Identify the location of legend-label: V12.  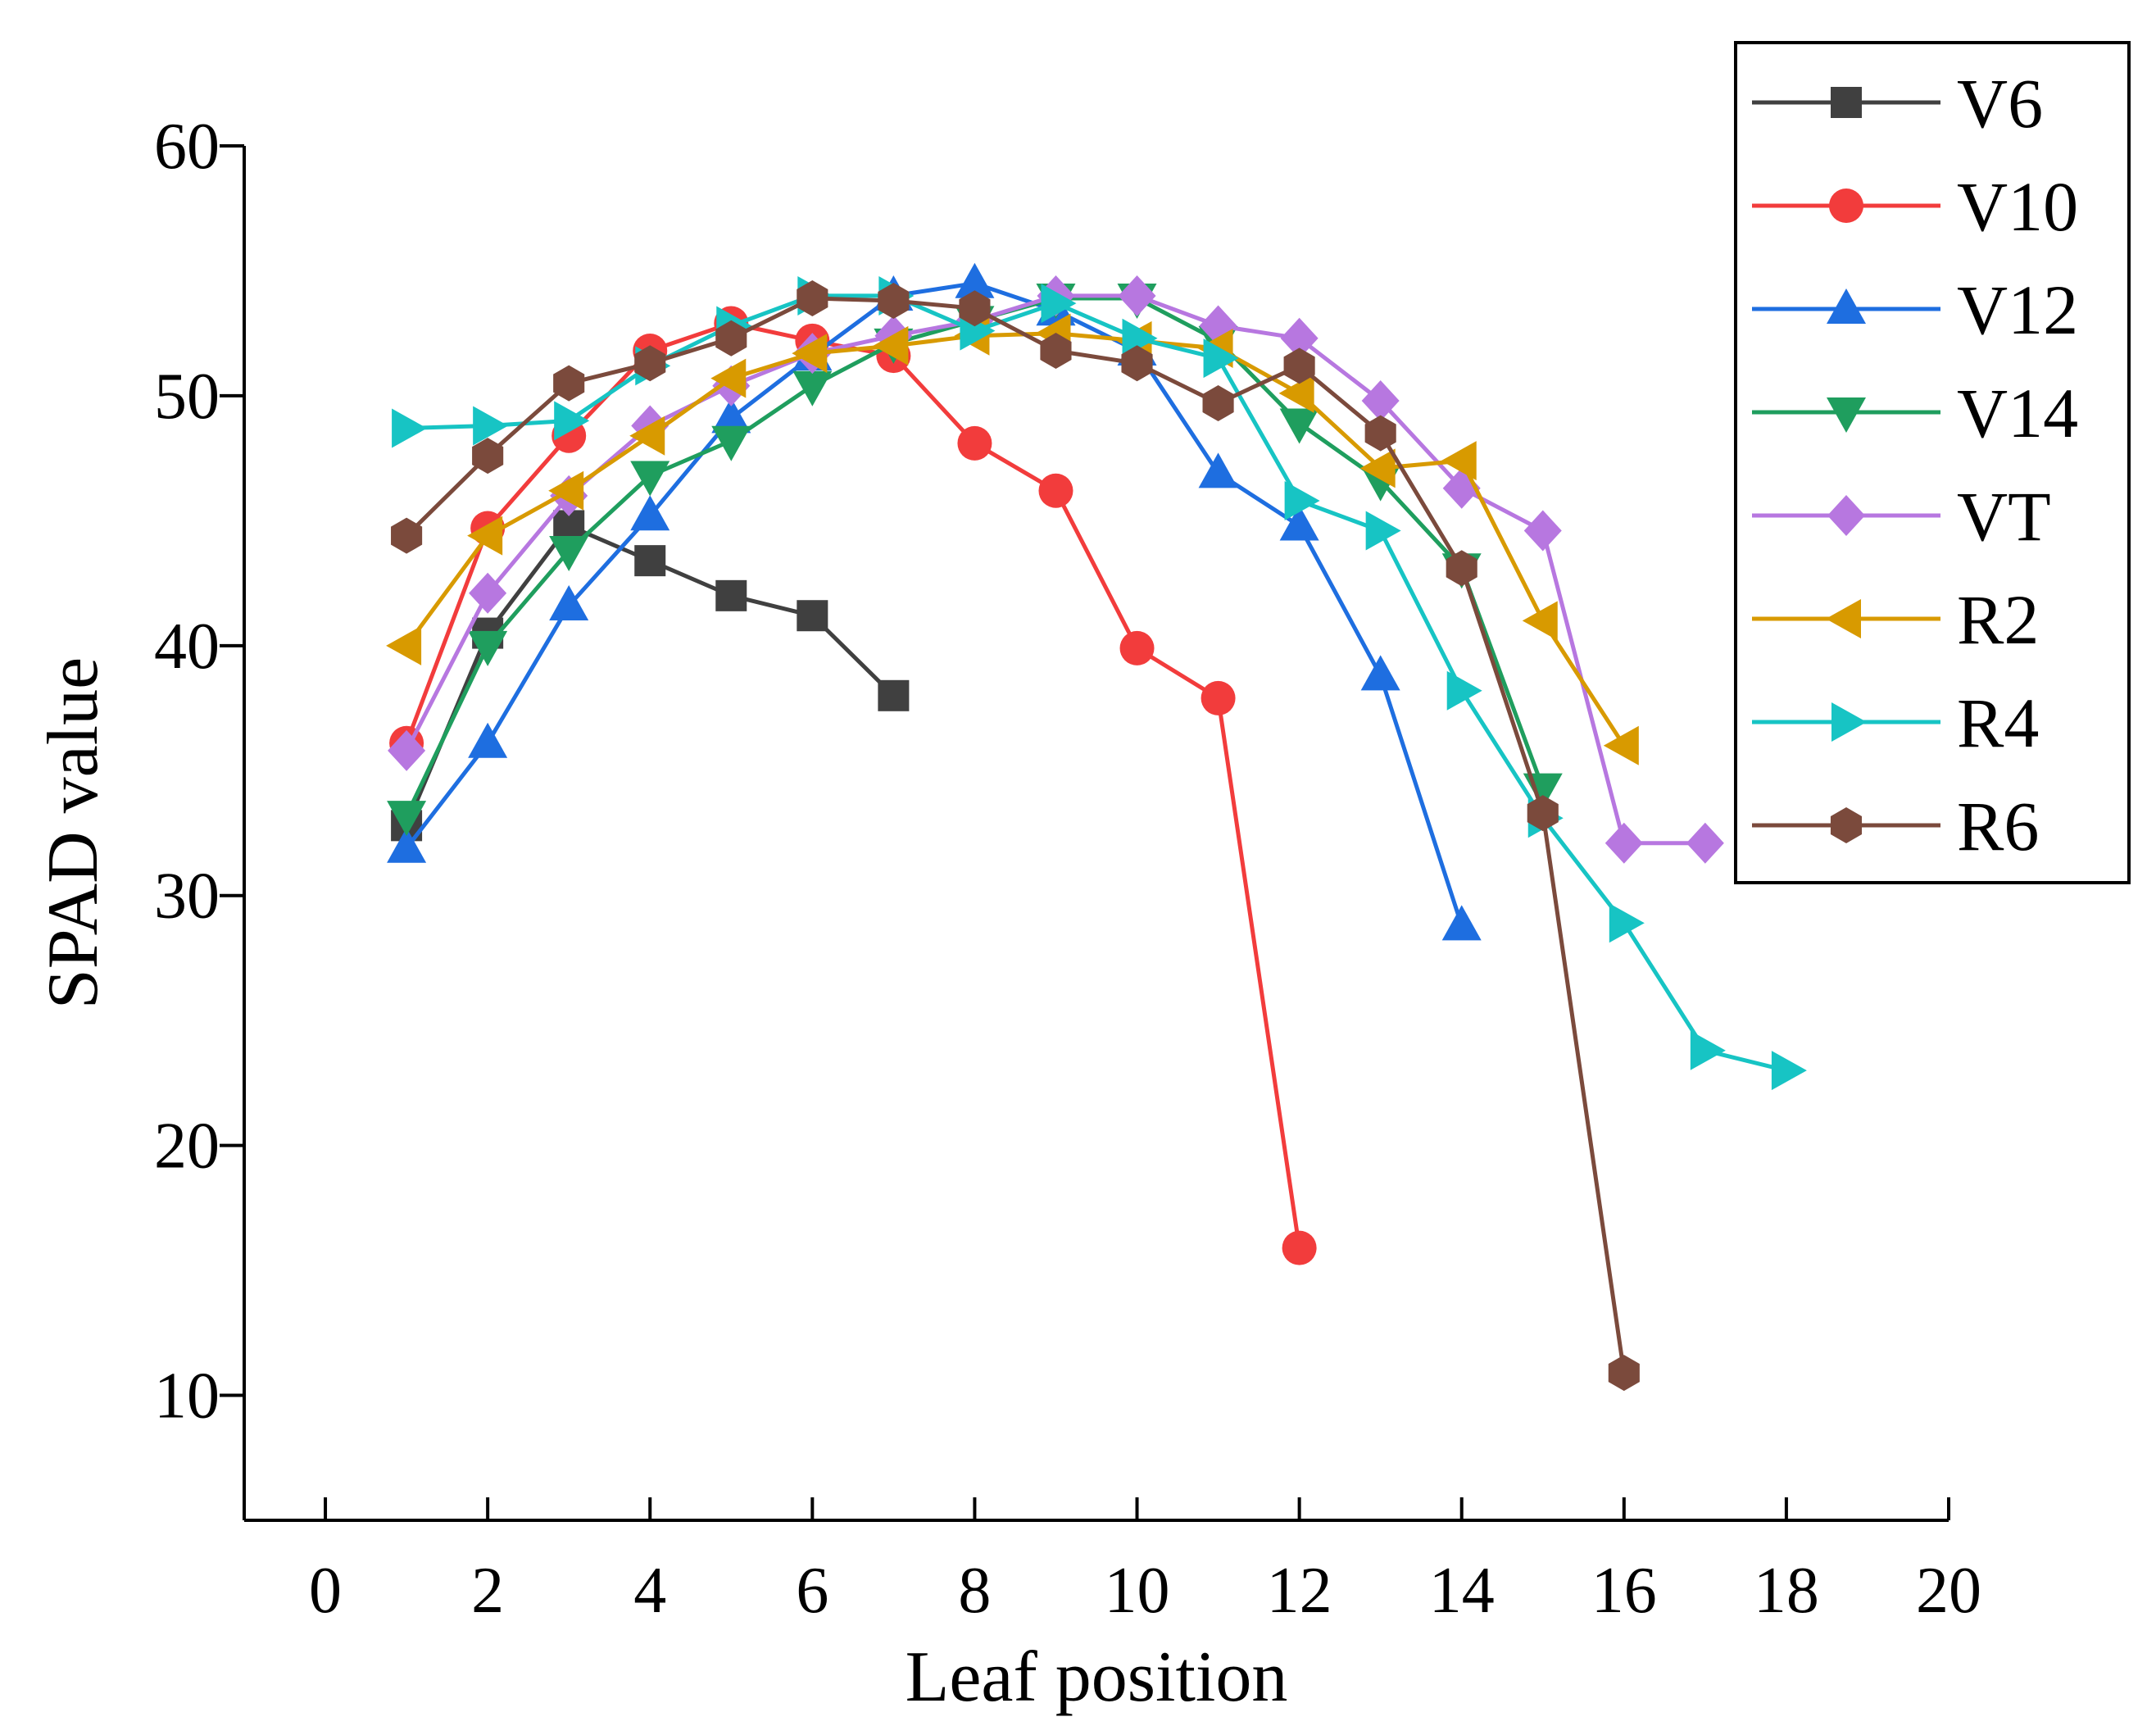
(2017, 309).